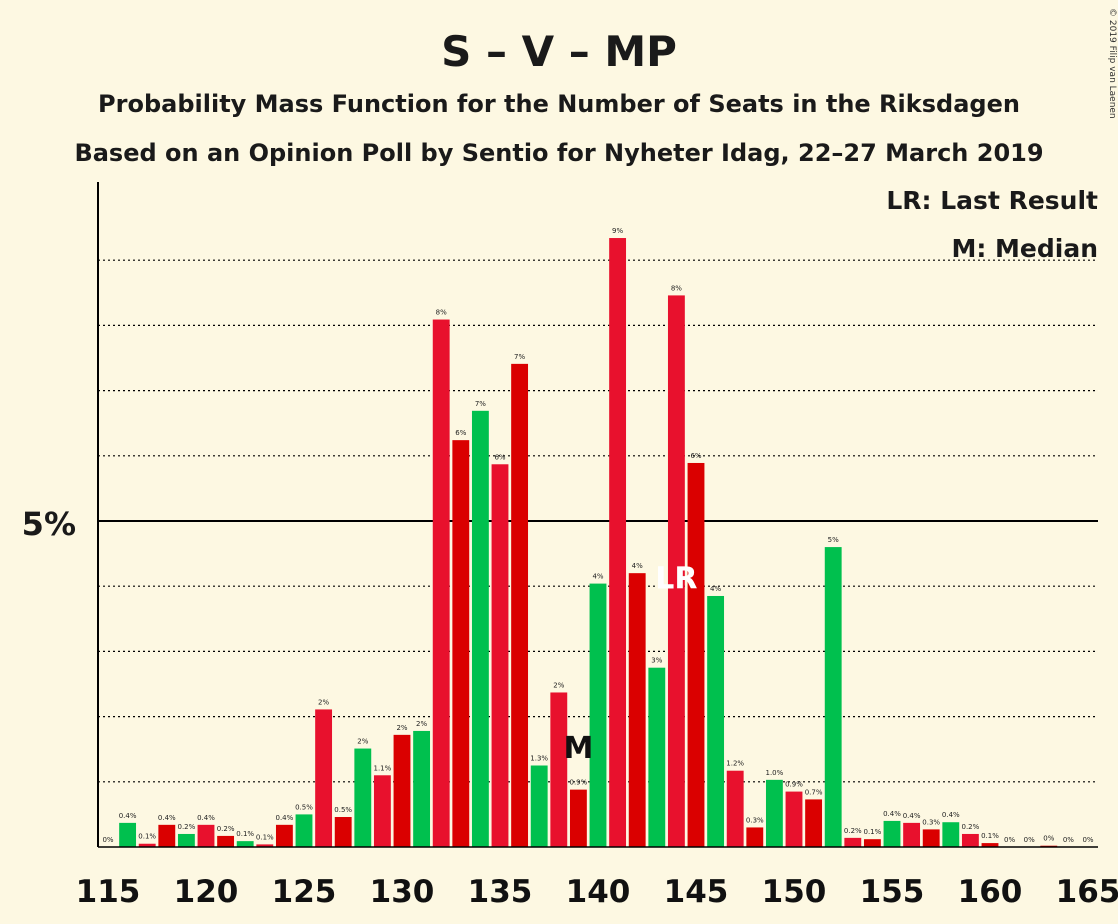 This screenshot has width=1118, height=924. Describe the element at coordinates (402, 892) in the screenshot. I see `x-tick-label: 130` at that location.